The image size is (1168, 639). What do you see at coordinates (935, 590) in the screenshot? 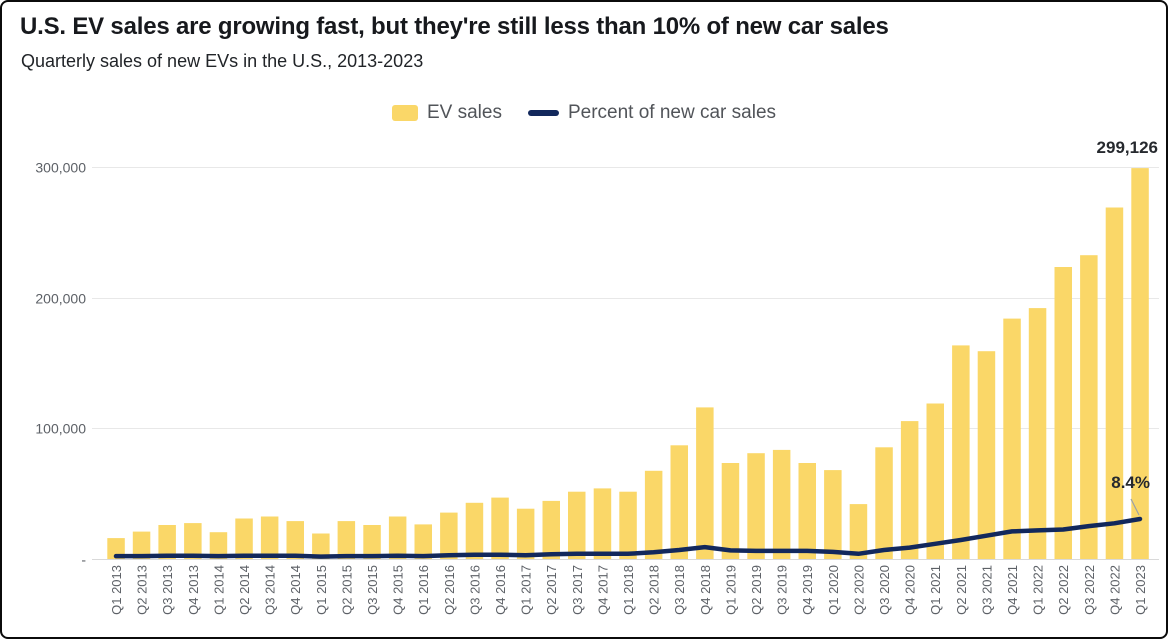
I see `x-tick-label-q1-2021: Q1 2021` at bounding box center [935, 590].